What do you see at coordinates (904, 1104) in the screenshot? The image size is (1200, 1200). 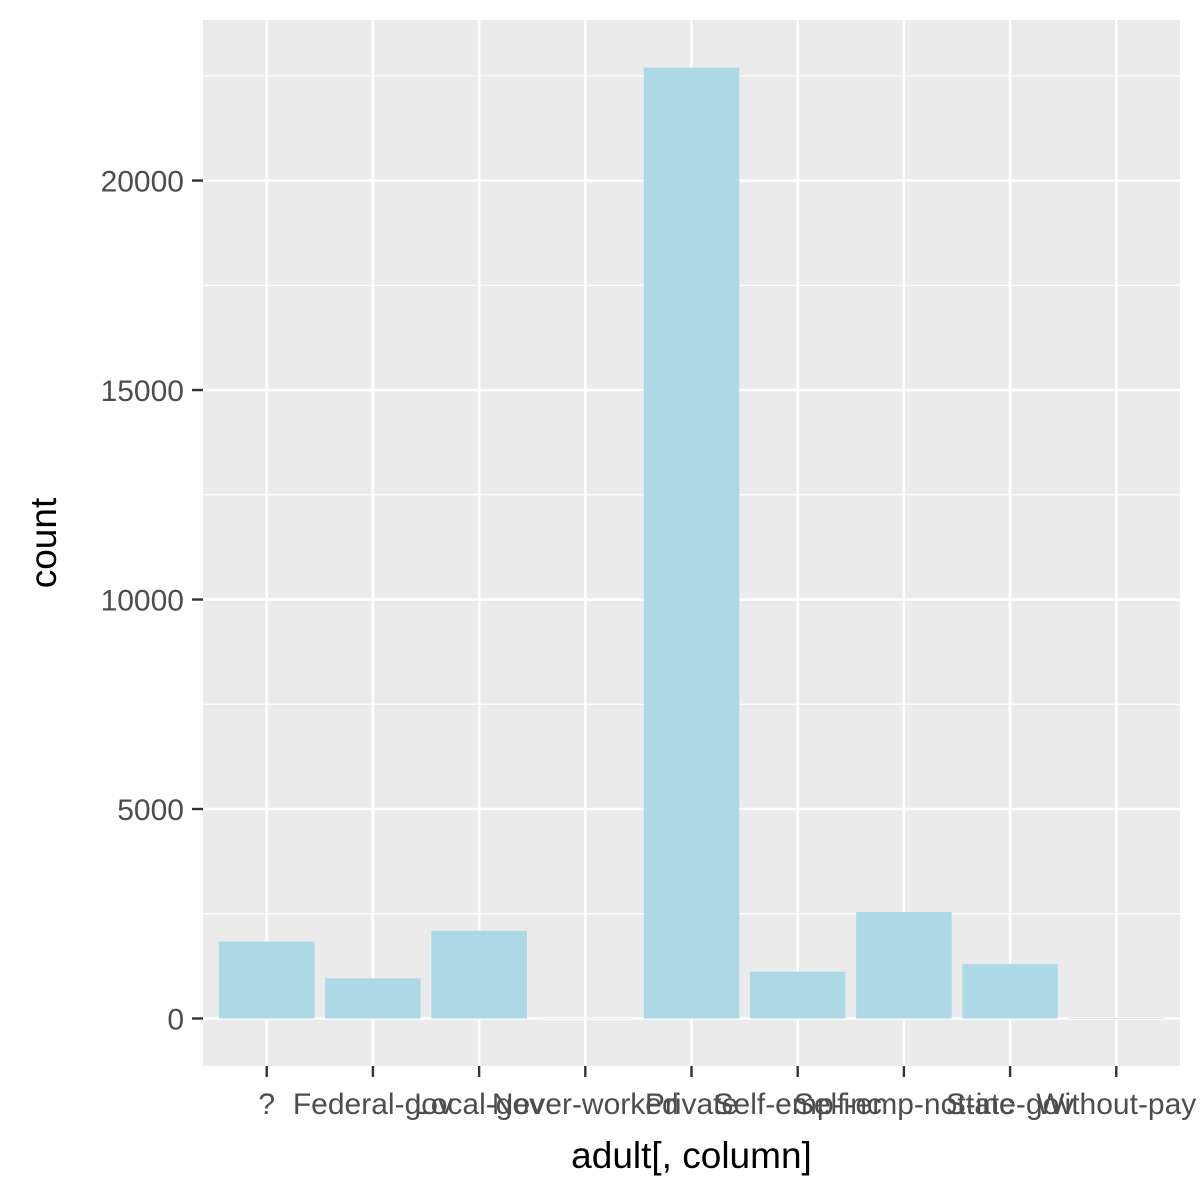 I see `x-tick-label: Self-emp-not-inc` at bounding box center [904, 1104].